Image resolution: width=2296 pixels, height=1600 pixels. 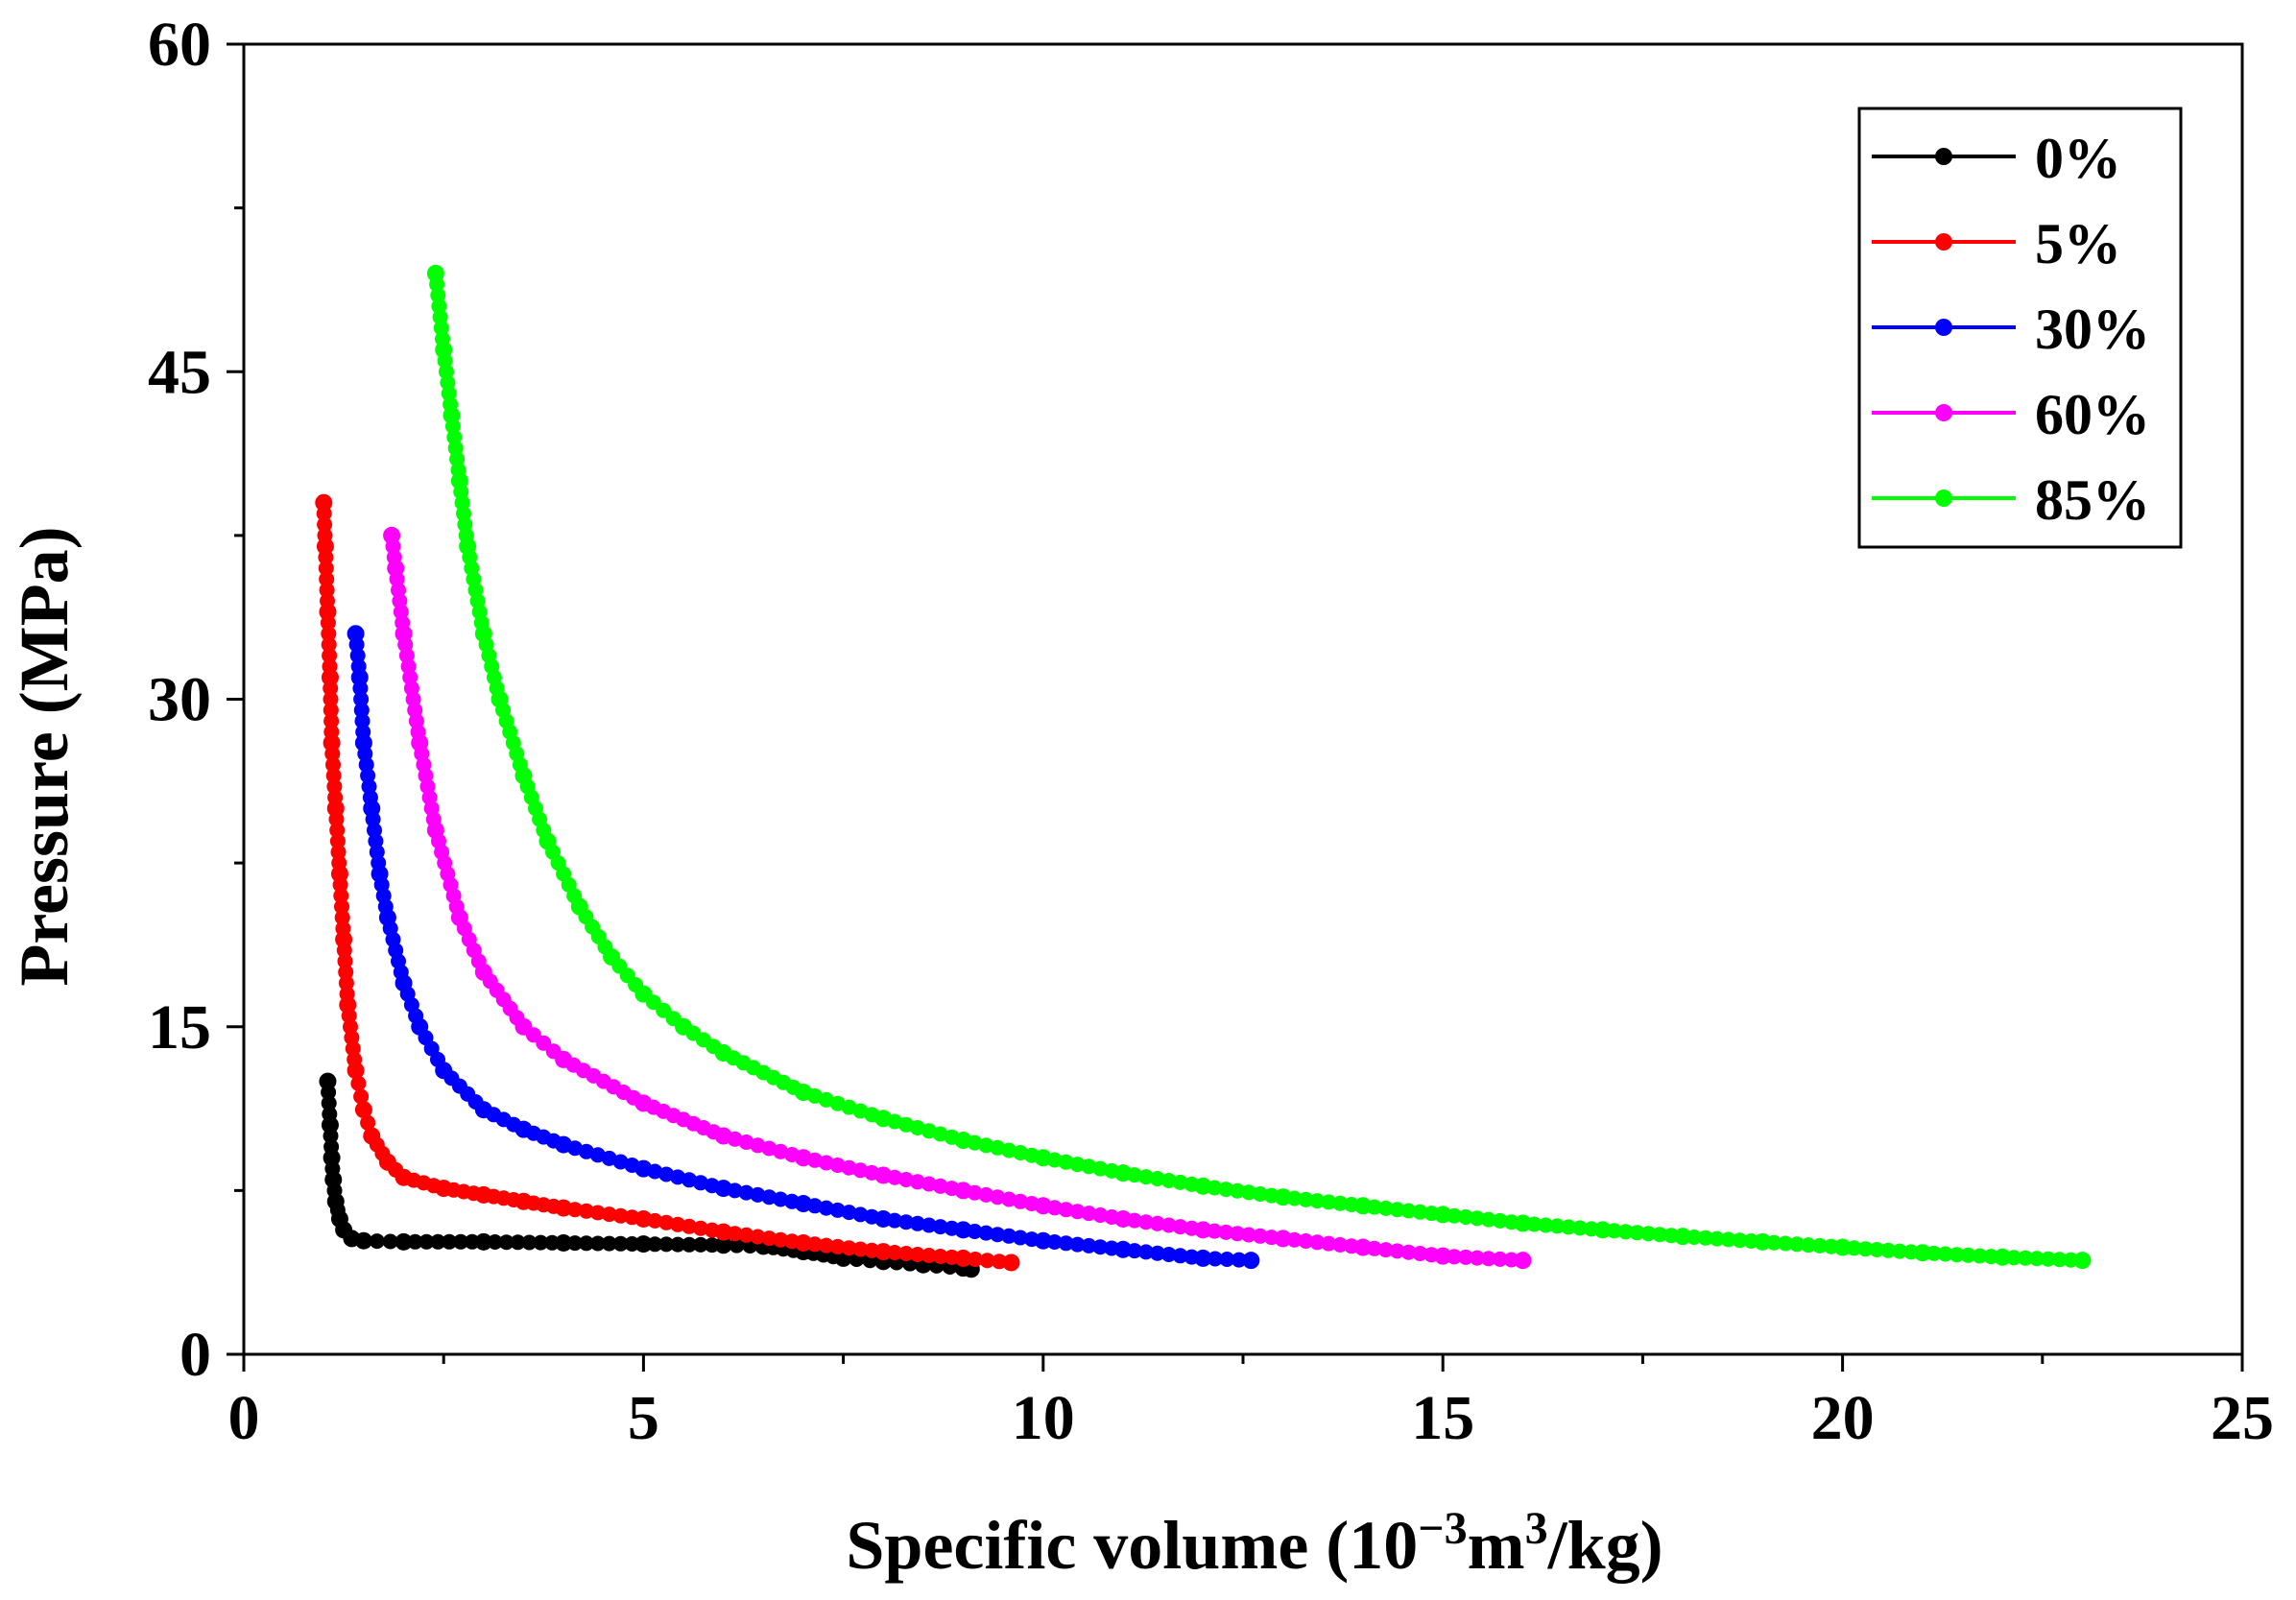 What do you see at coordinates (180, 700) in the screenshot?
I see `y-tick-label: 30` at bounding box center [180, 700].